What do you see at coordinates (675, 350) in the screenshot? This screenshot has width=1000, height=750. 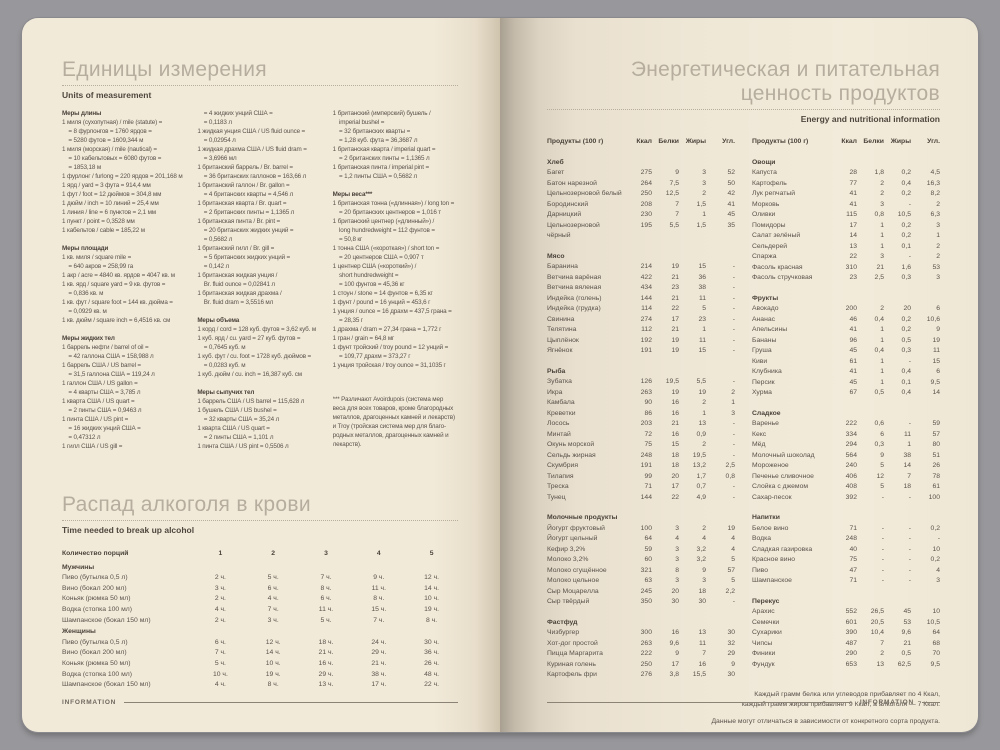 I see `food-value: 19` at bounding box center [675, 350].